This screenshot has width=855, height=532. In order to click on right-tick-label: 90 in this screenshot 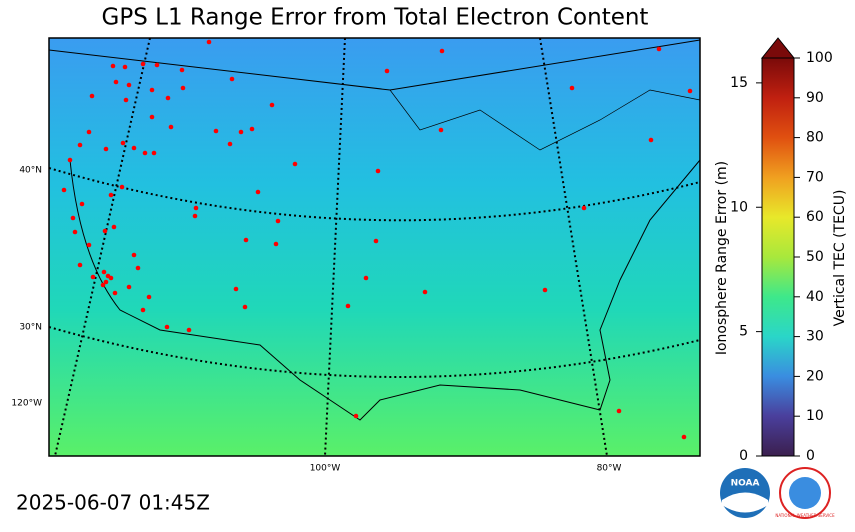, I will do `click(815, 98)`.